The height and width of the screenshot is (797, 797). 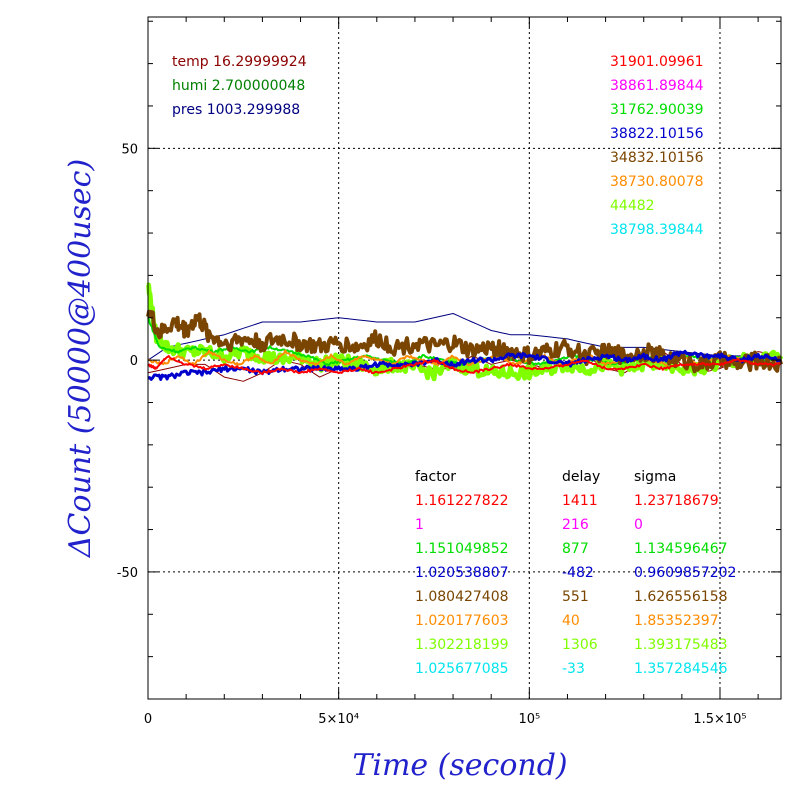 I want to click on x-tick-label: 0, so click(x=148, y=719).